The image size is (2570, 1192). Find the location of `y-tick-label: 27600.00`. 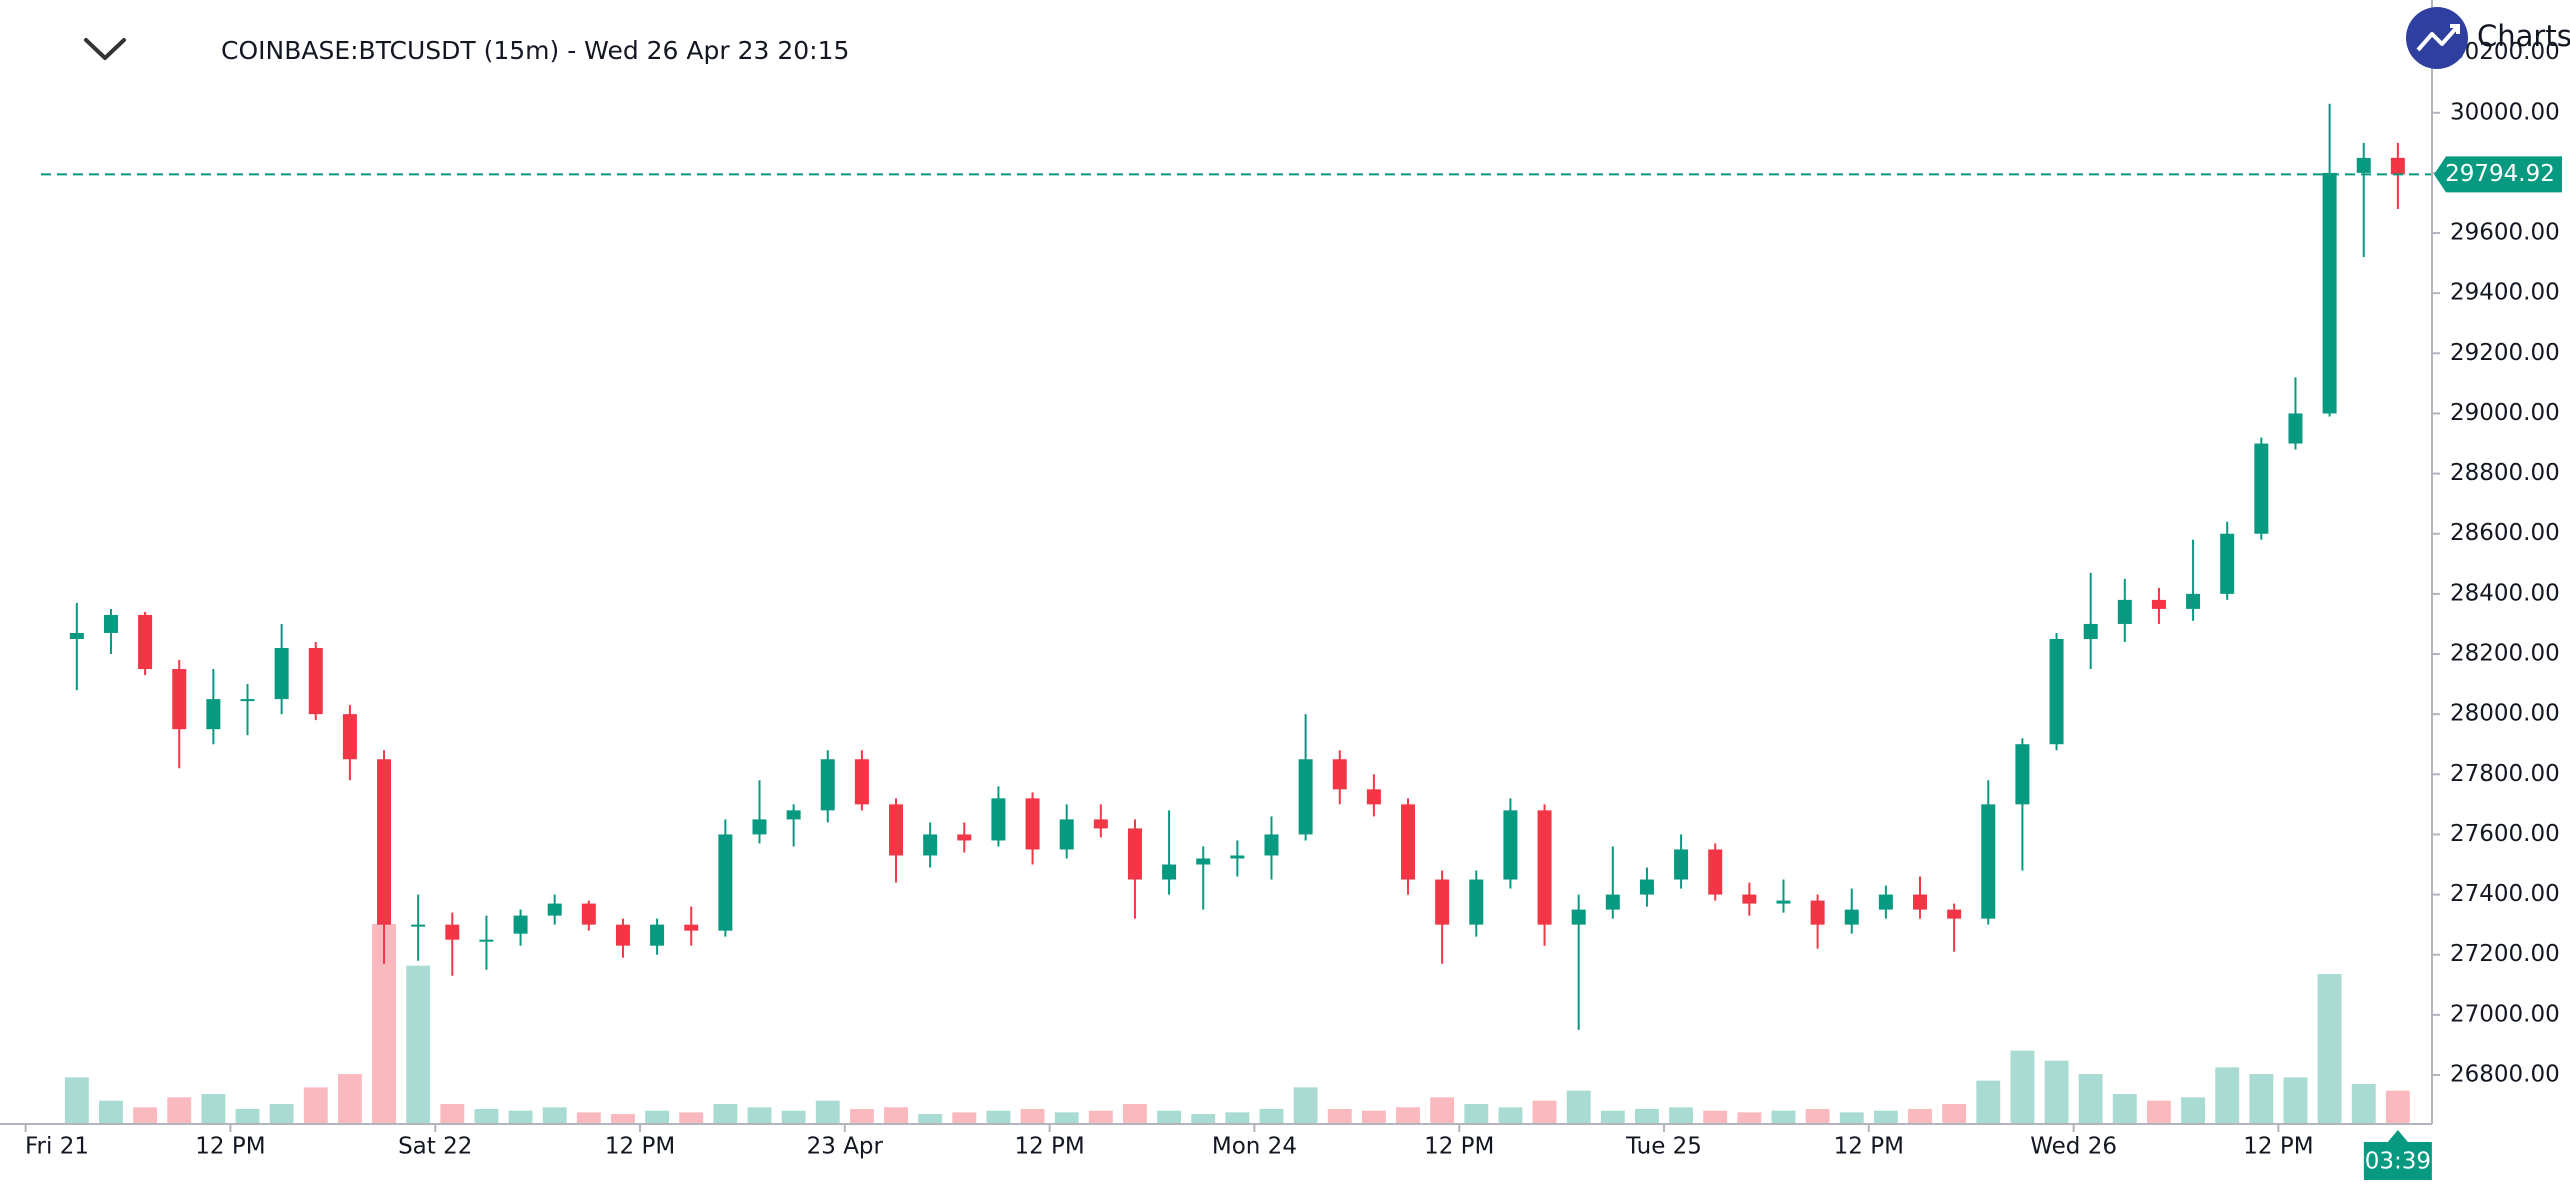

y-tick-label: 27600.00 is located at coordinates (2505, 834).